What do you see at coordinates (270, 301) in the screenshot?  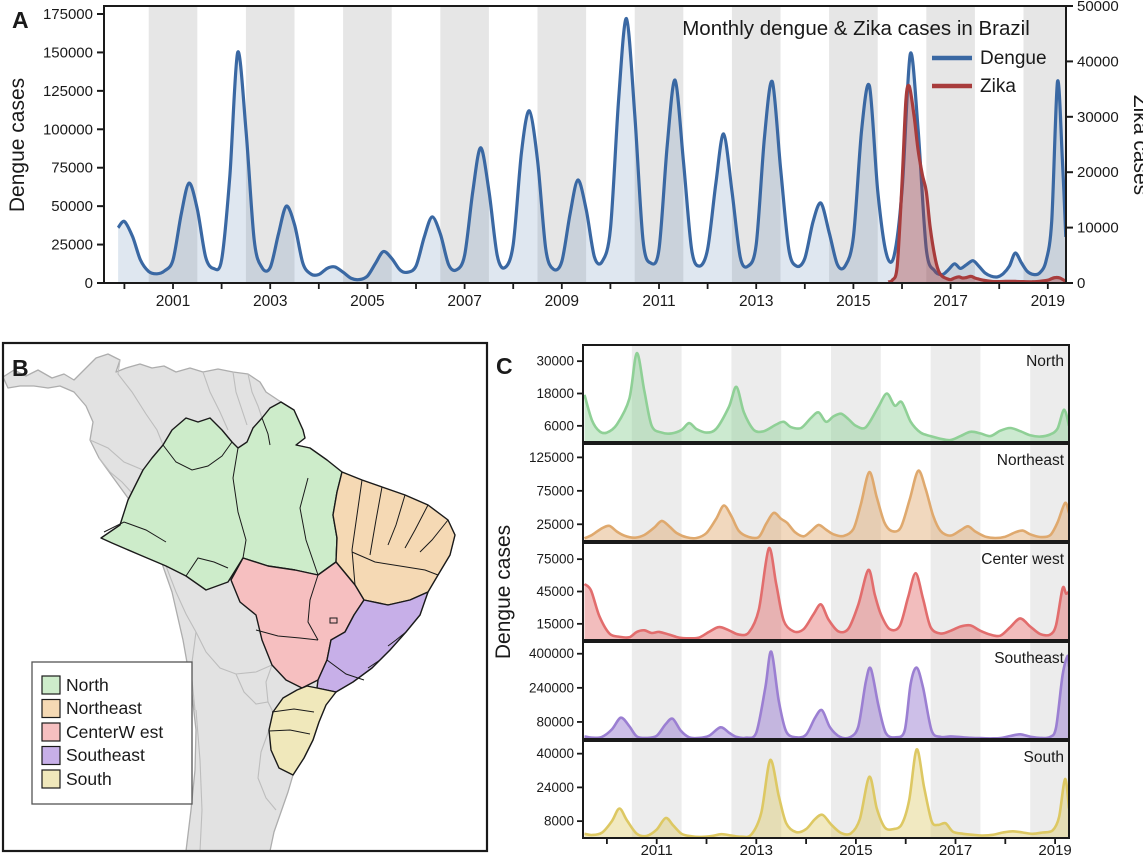 I see `x-tick-label: 2003` at bounding box center [270, 301].